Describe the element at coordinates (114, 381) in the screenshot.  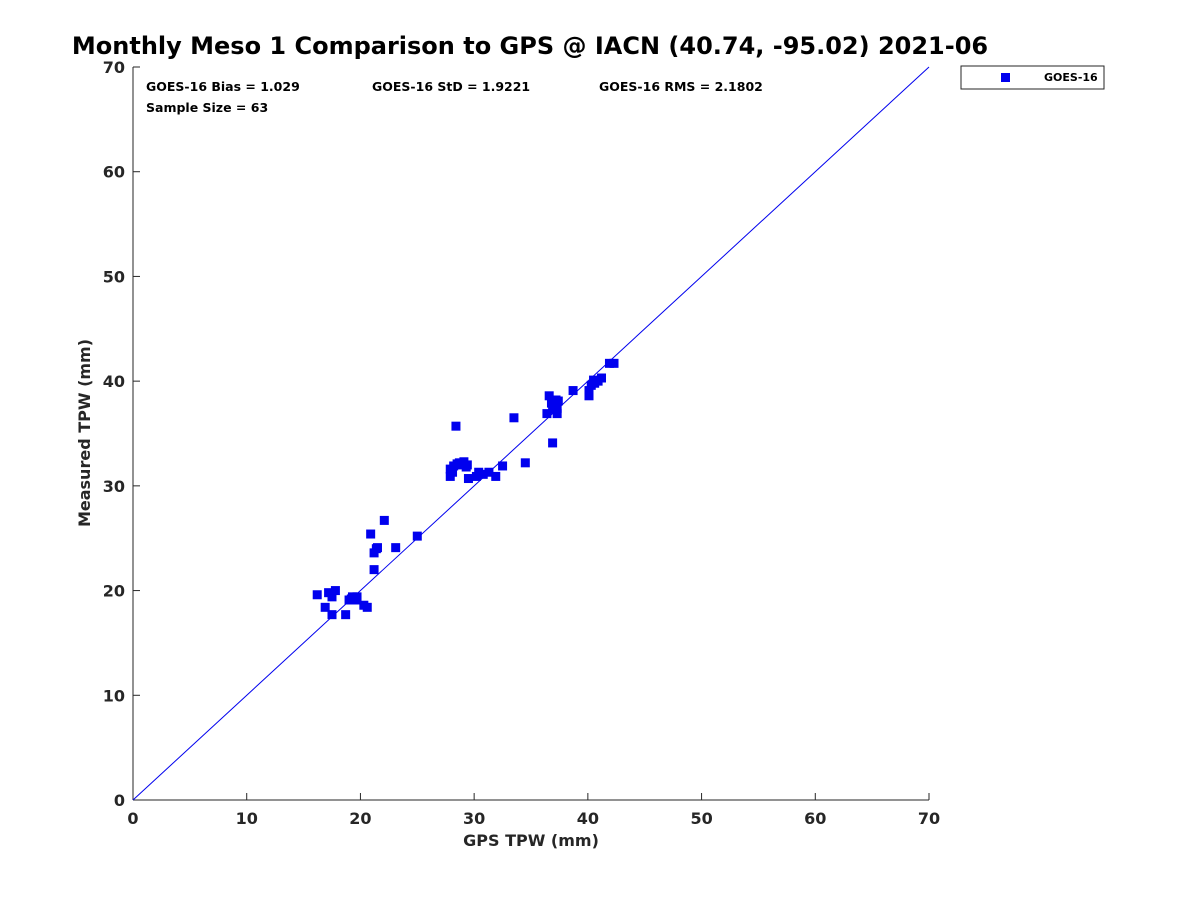
I see `y-tick-label: 40` at that location.